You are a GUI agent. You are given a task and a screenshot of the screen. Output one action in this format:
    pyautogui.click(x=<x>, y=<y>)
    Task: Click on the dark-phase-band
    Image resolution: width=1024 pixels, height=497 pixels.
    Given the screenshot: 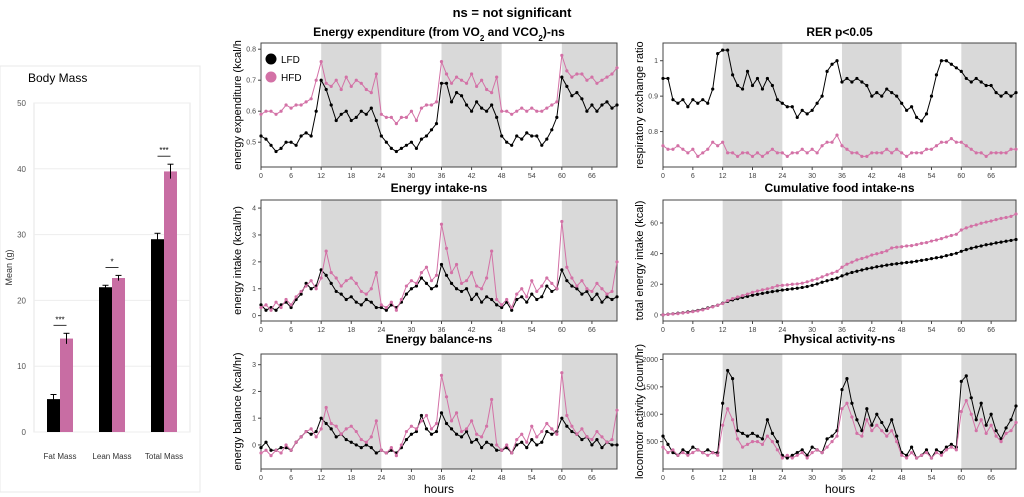 What is the action you would take?
    pyautogui.click(x=589, y=411)
    